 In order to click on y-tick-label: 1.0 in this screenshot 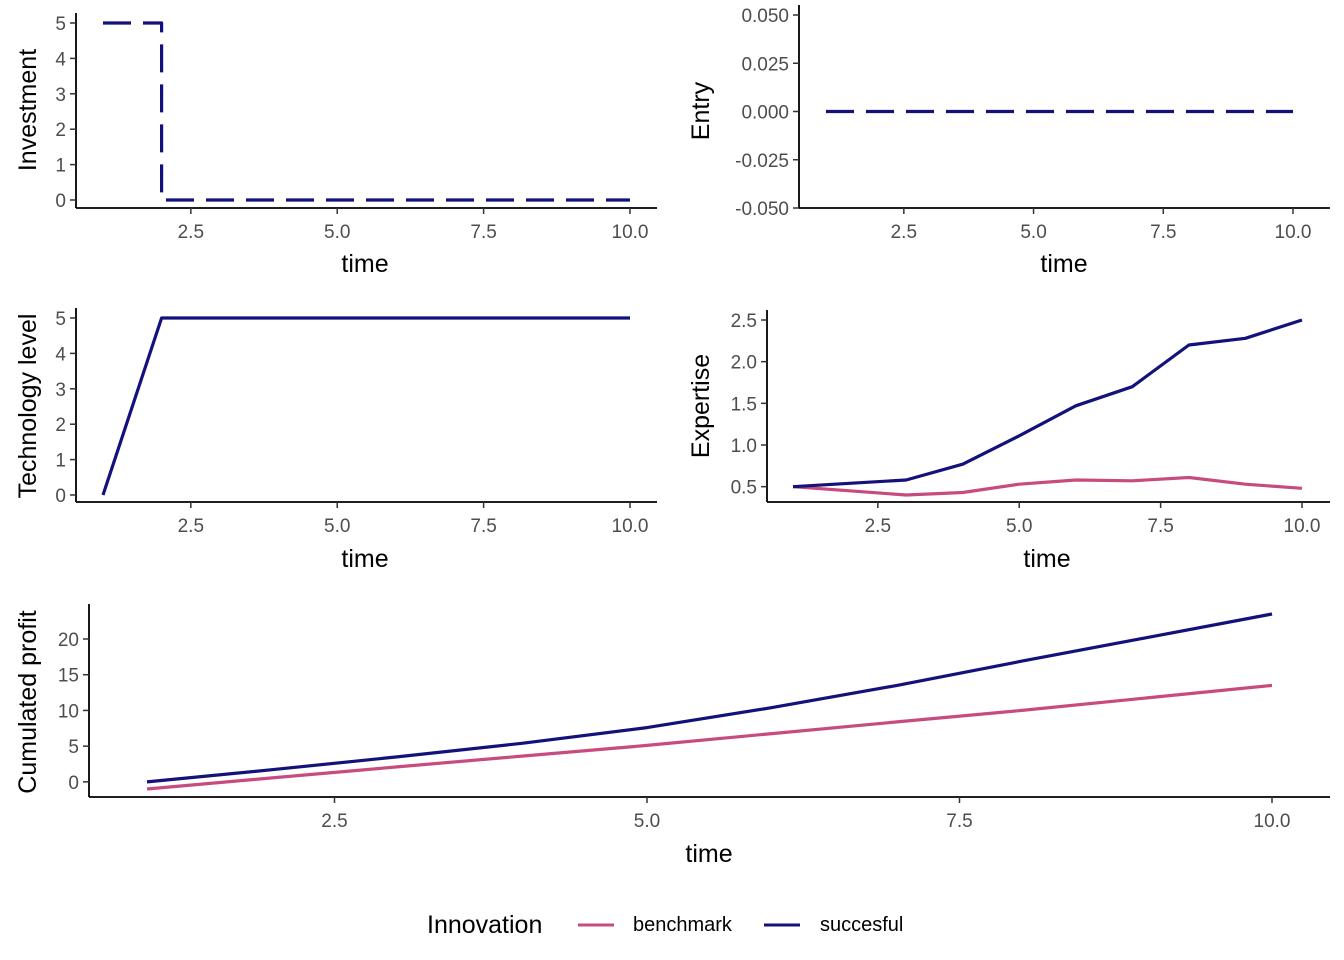, I will do `click(744, 446)`.